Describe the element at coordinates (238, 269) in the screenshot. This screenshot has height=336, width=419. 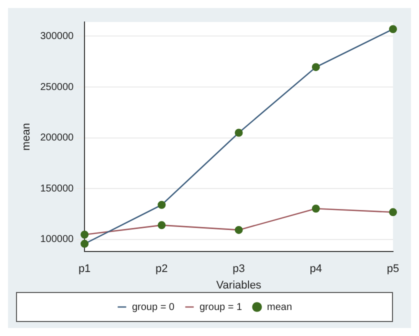
I see `x-tick-label: p3` at that location.